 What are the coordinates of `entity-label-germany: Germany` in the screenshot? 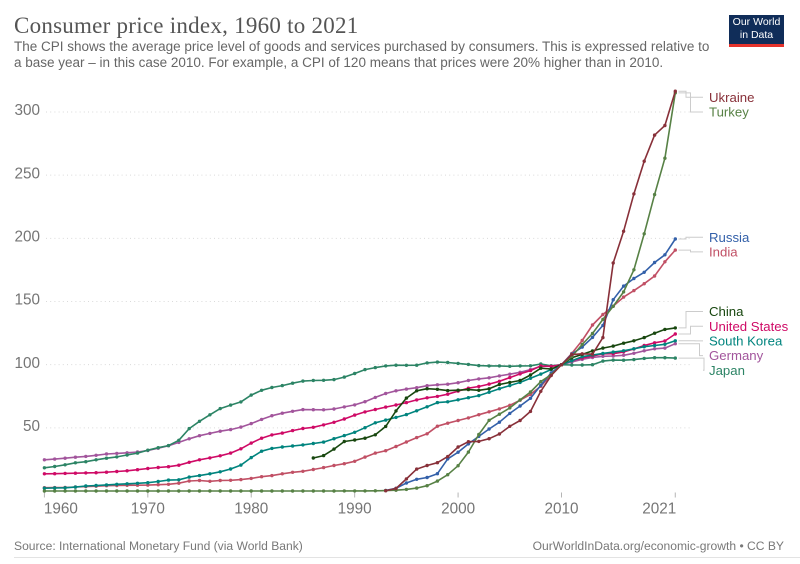 It's located at (736, 355).